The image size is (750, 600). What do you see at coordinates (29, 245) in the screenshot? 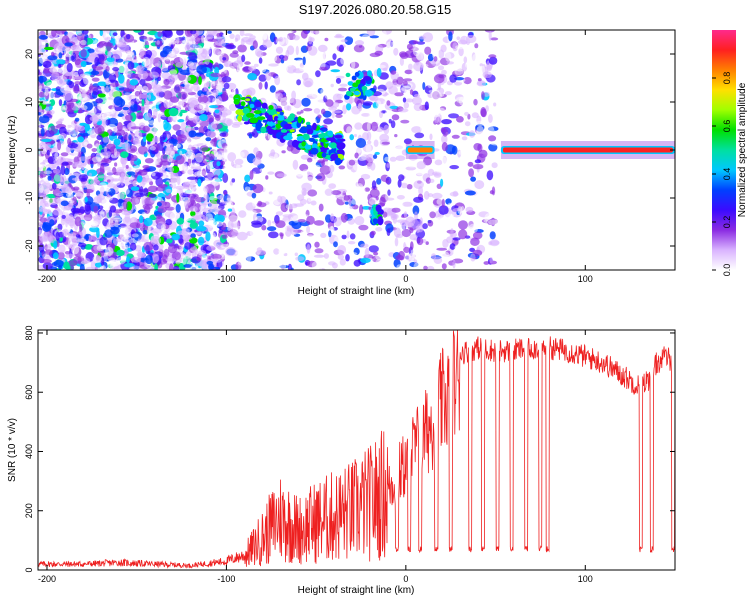
I see `y-tick-label: -20` at bounding box center [29, 245].